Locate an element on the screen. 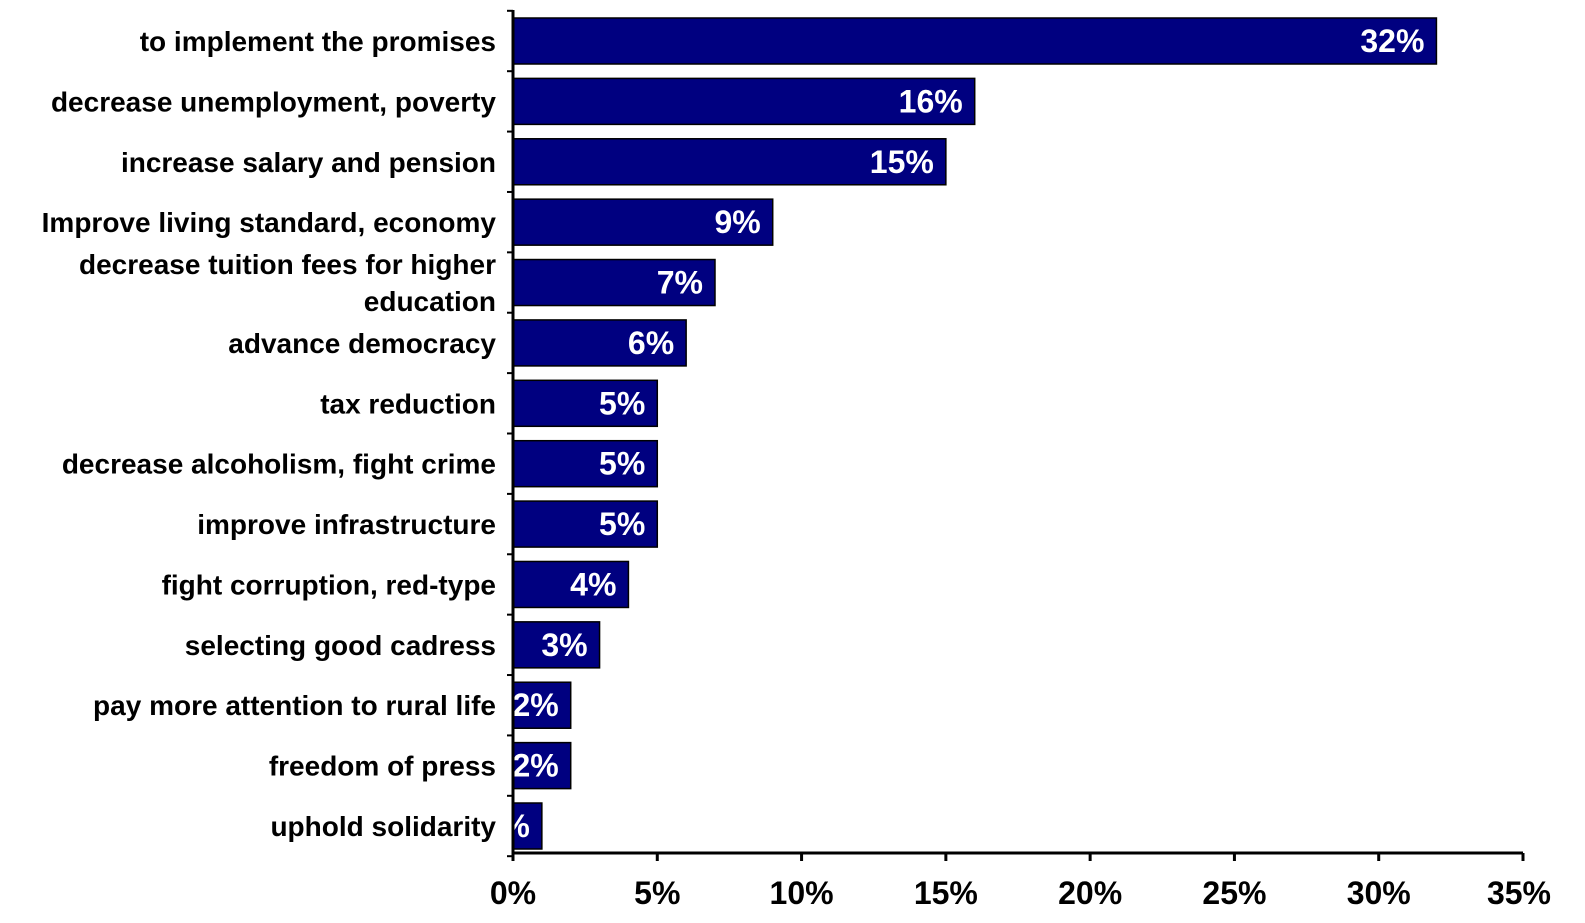  data-label: 3% is located at coordinates (564, 645).